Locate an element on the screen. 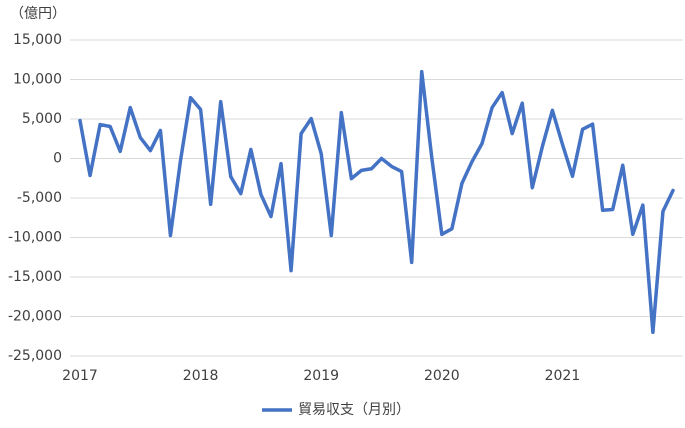 The height and width of the screenshot is (428, 685). y-tick-label: -25,000 is located at coordinates (35, 356).